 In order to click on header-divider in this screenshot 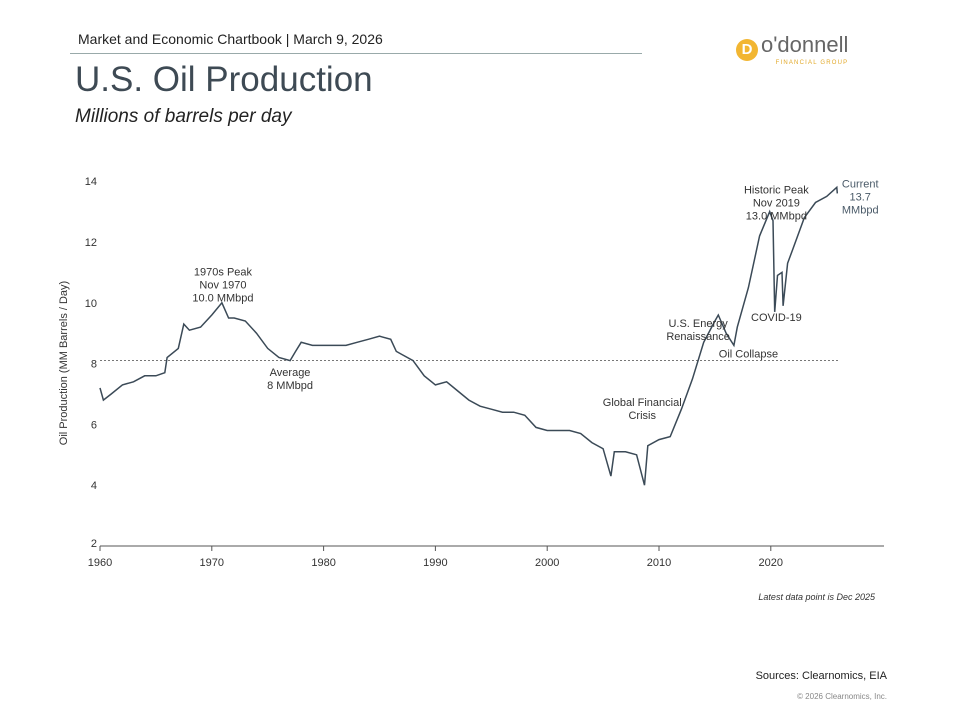, I will do `click(356, 53)`.